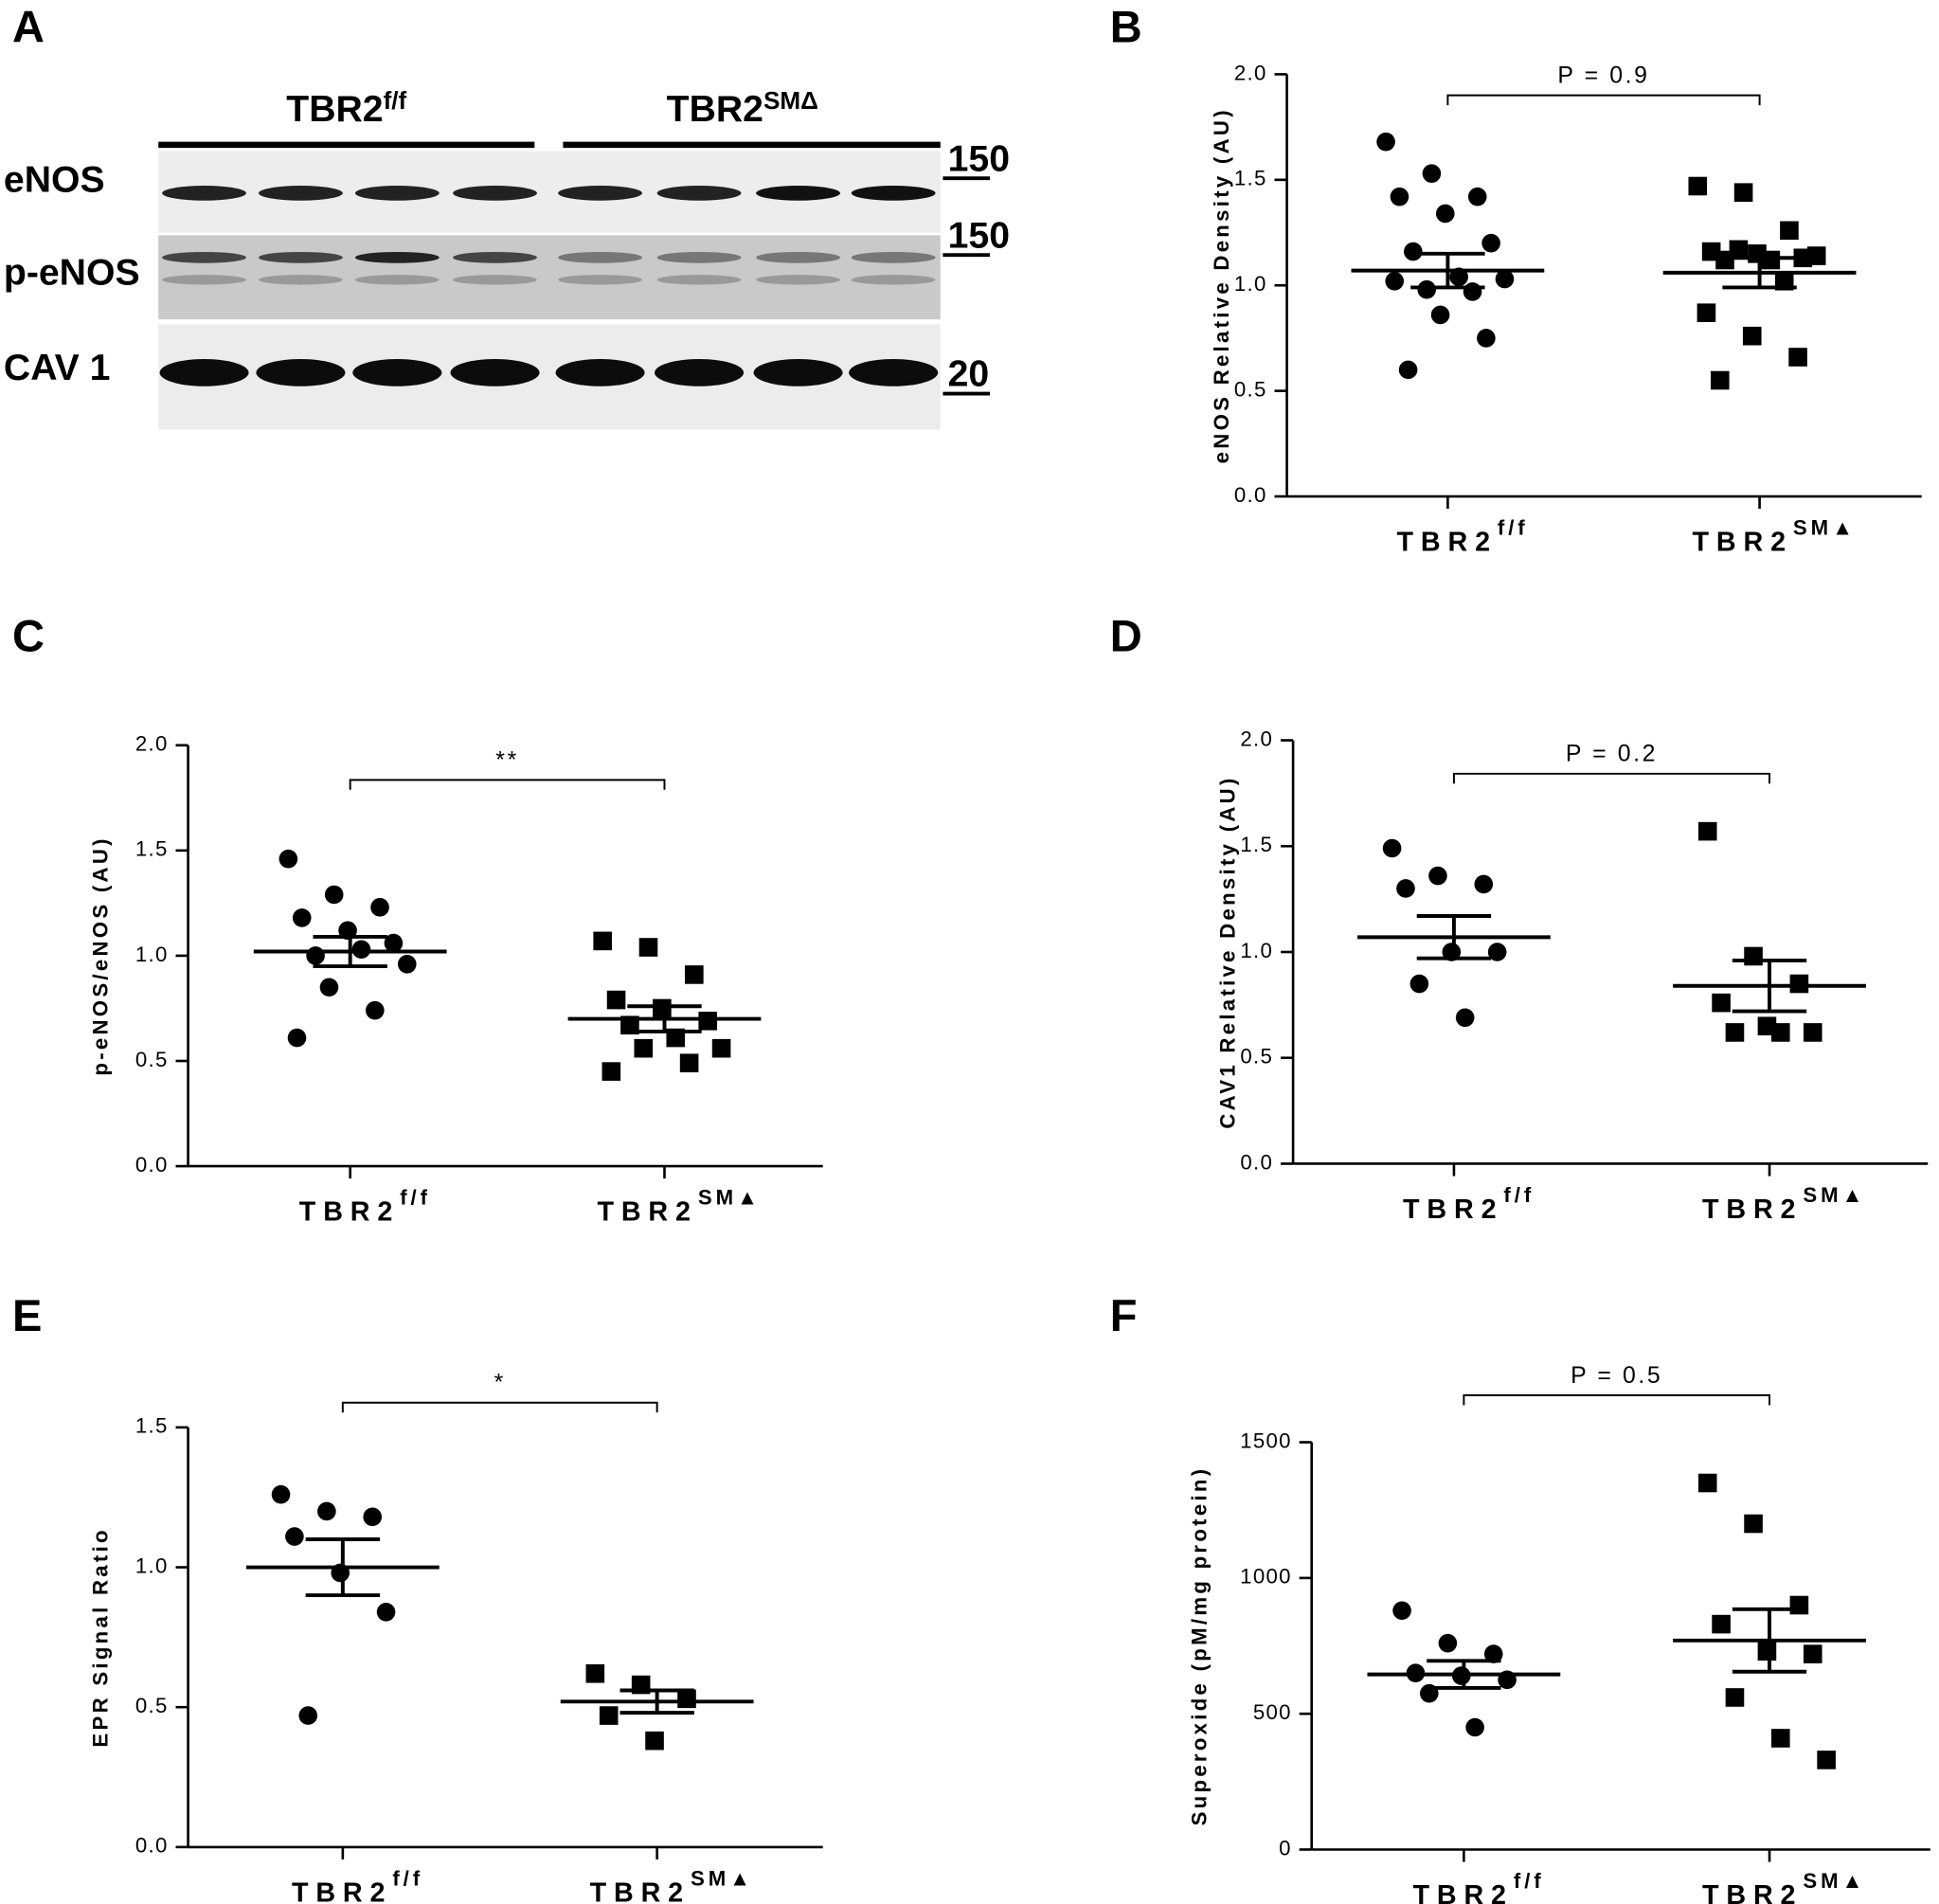  What do you see at coordinates (101, 955) in the screenshot?
I see `y-axis-label: p-eNOS/eNOS (AU)` at bounding box center [101, 955].